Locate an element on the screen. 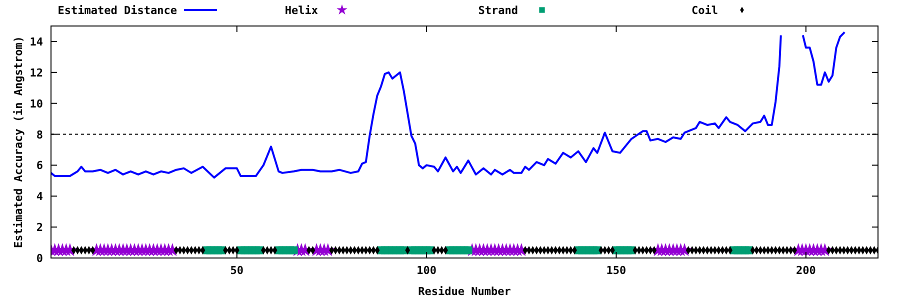 The height and width of the screenshot is (300, 900). y-tick-label: 12 is located at coordinates (36, 73).